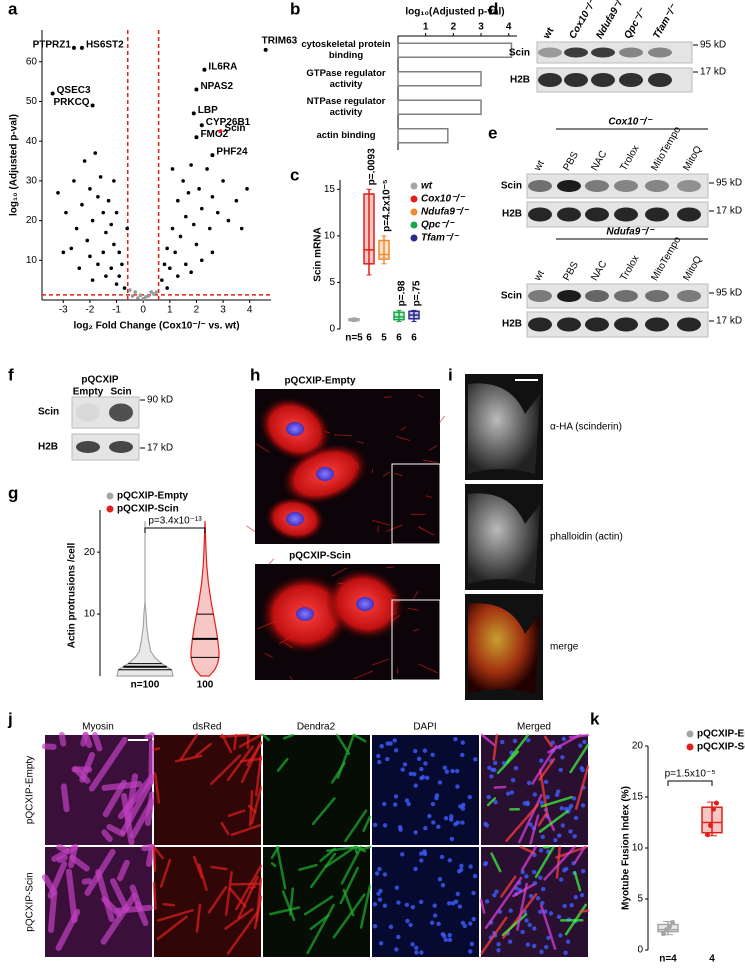 This screenshot has width=745, height=970. Describe the element at coordinates (30, 901) in the screenshot. I see `row-label: pQCXIP-Scin` at that location.